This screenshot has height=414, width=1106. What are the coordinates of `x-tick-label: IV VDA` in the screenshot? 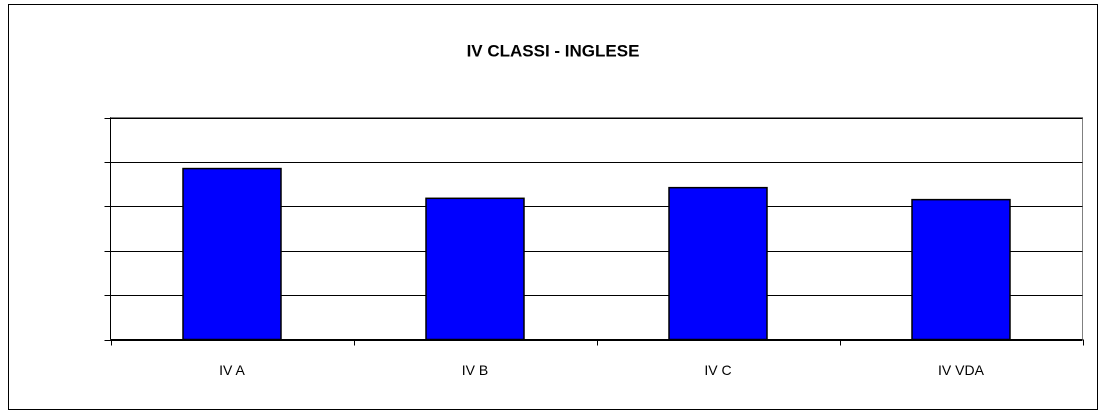 It's located at (961, 370).